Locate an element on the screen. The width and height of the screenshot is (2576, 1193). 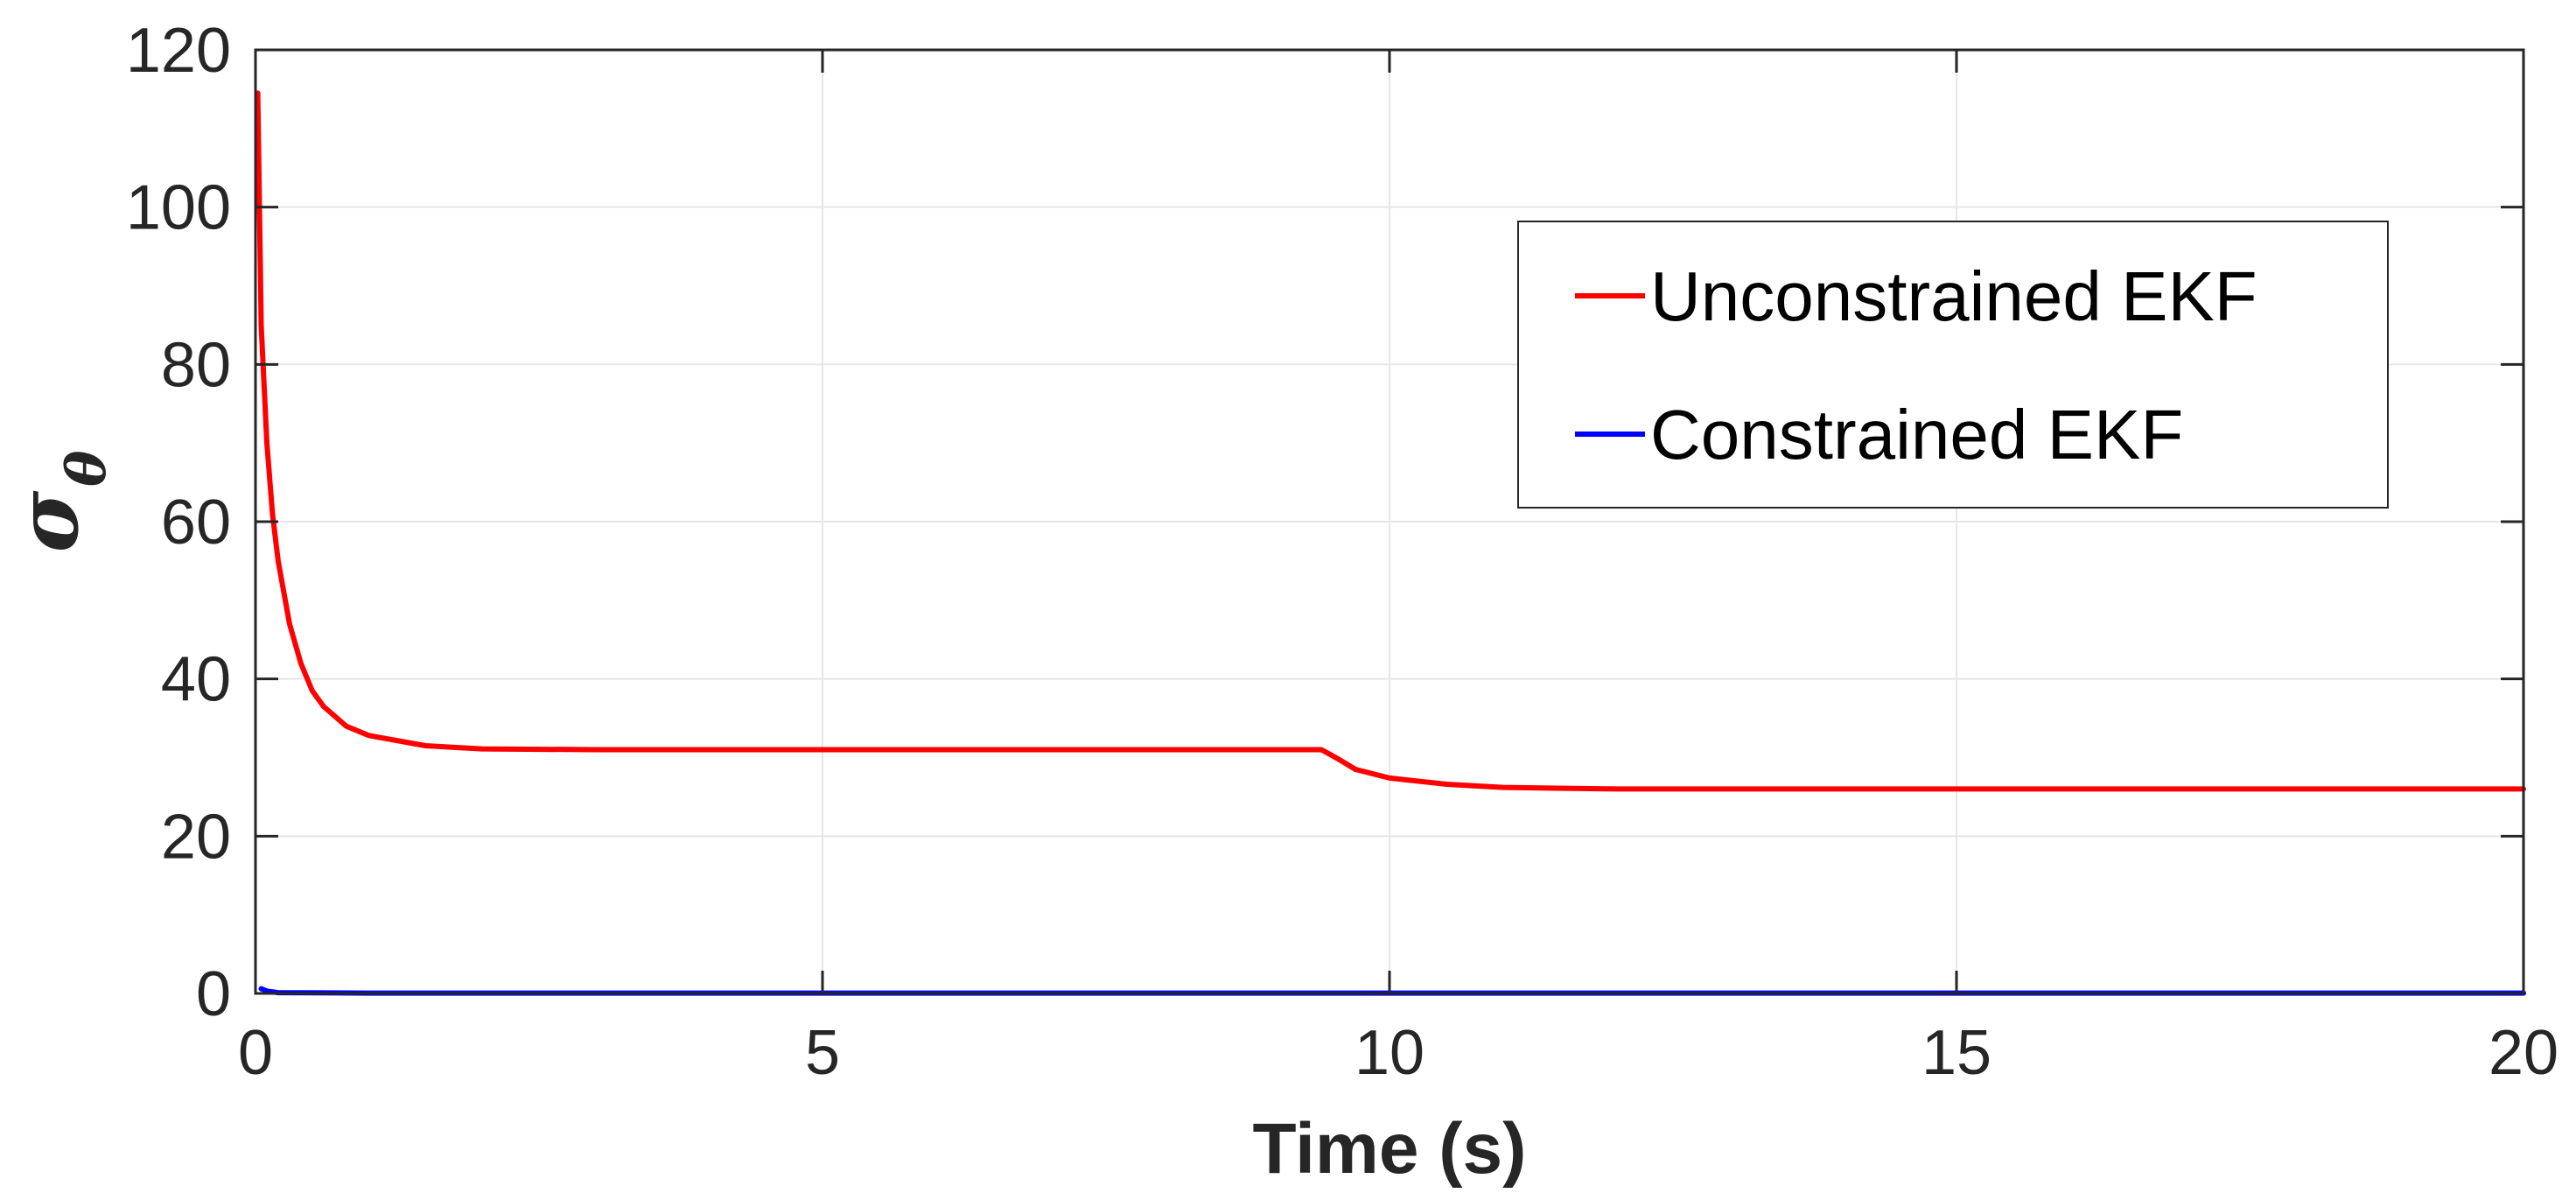
legend-box is located at coordinates (1953, 365).